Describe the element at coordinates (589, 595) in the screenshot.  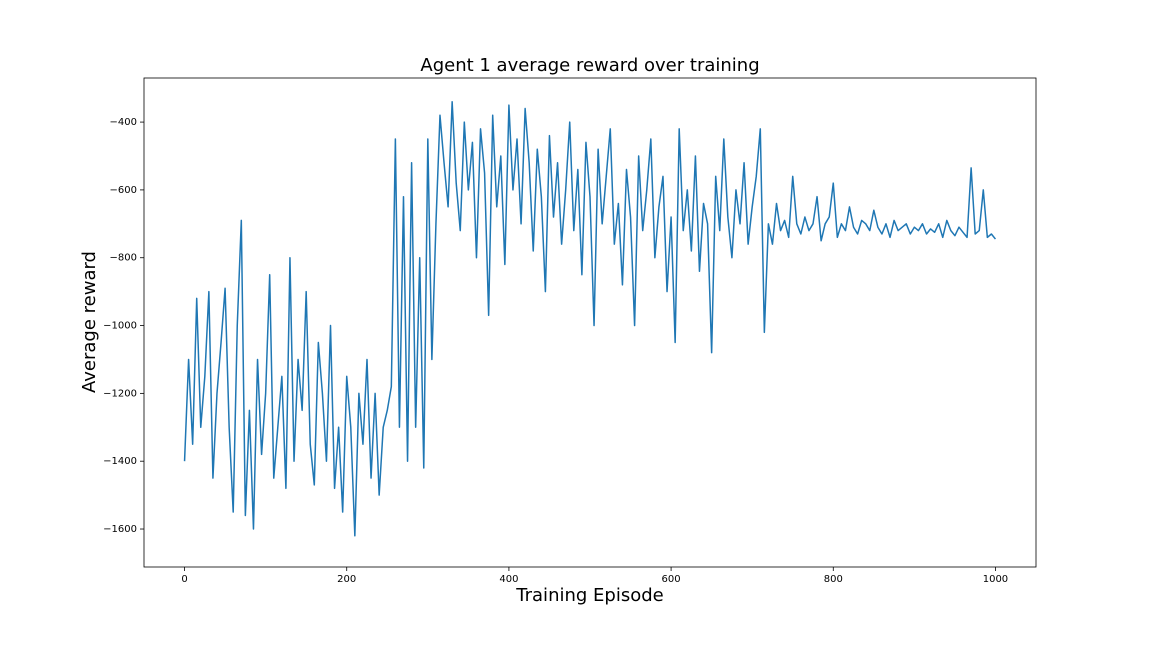
I see `x-axis-label: Training Episode` at that location.